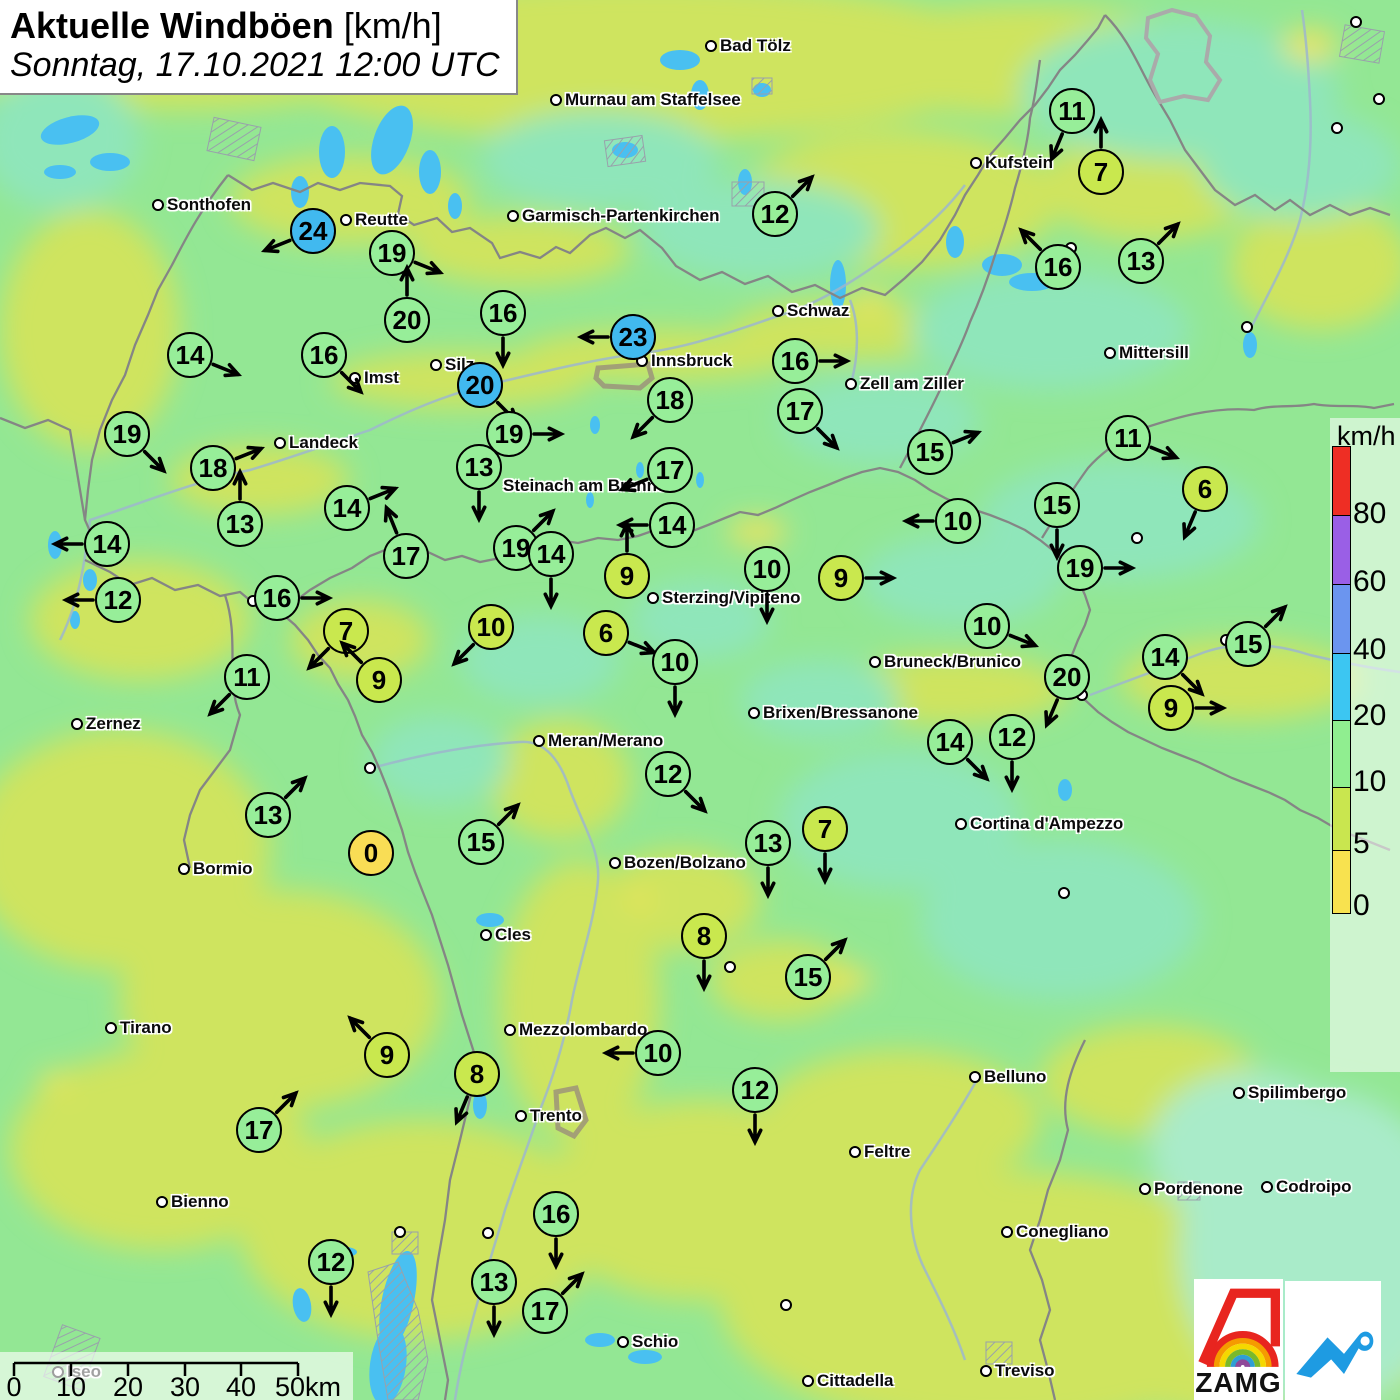 The width and height of the screenshot is (1400, 1400). Describe the element at coordinates (840, 712) in the screenshot. I see `city-label: Brixen/Bressanone` at that location.